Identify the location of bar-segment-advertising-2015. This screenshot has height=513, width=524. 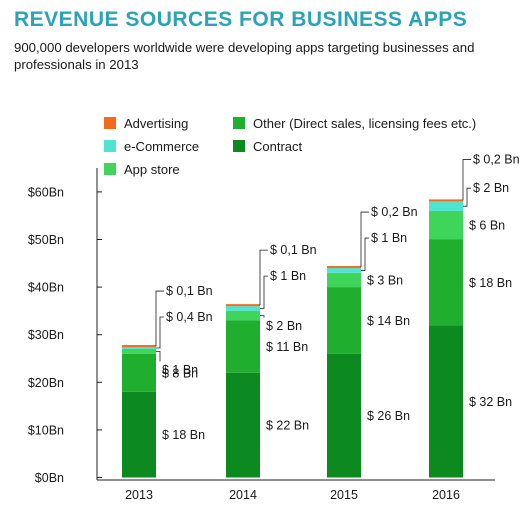
(344, 267).